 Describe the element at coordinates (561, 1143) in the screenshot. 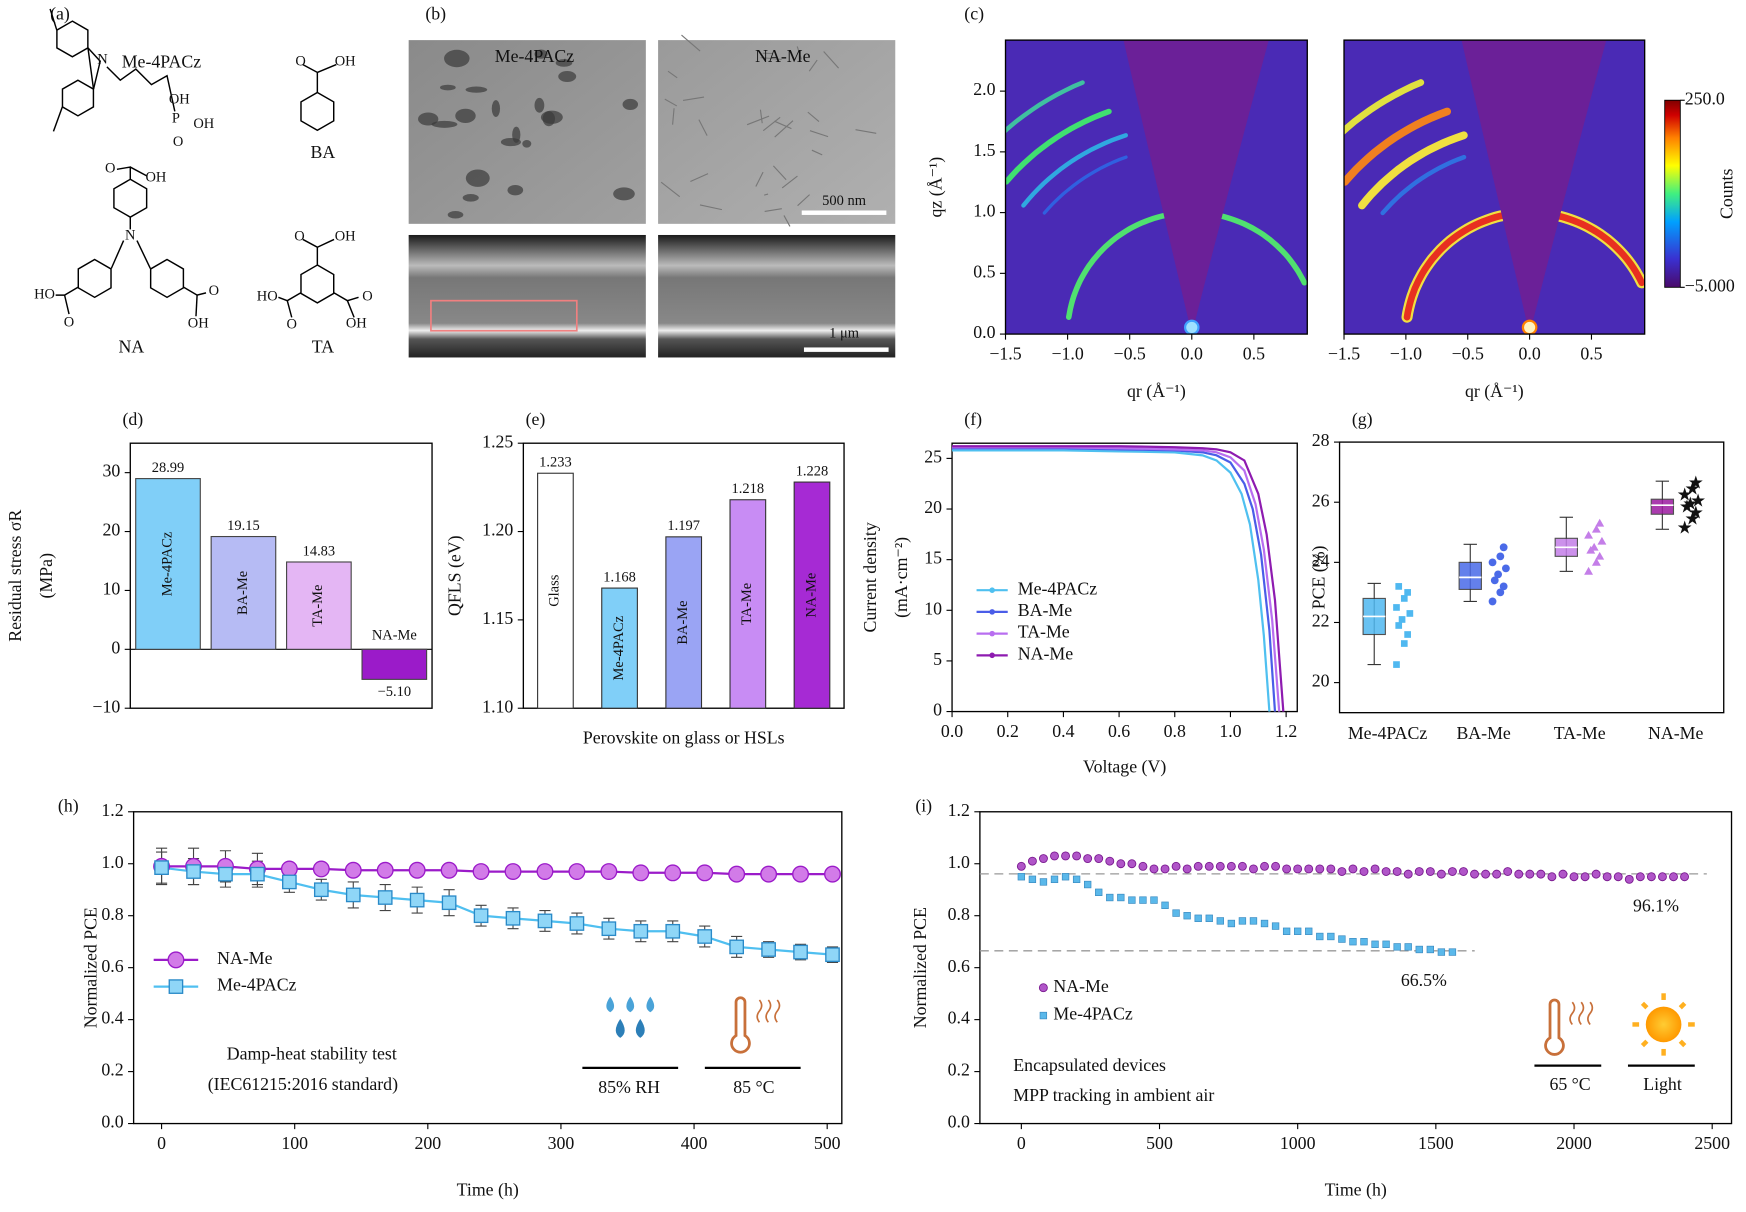

I see `x-tick-label: 300` at that location.